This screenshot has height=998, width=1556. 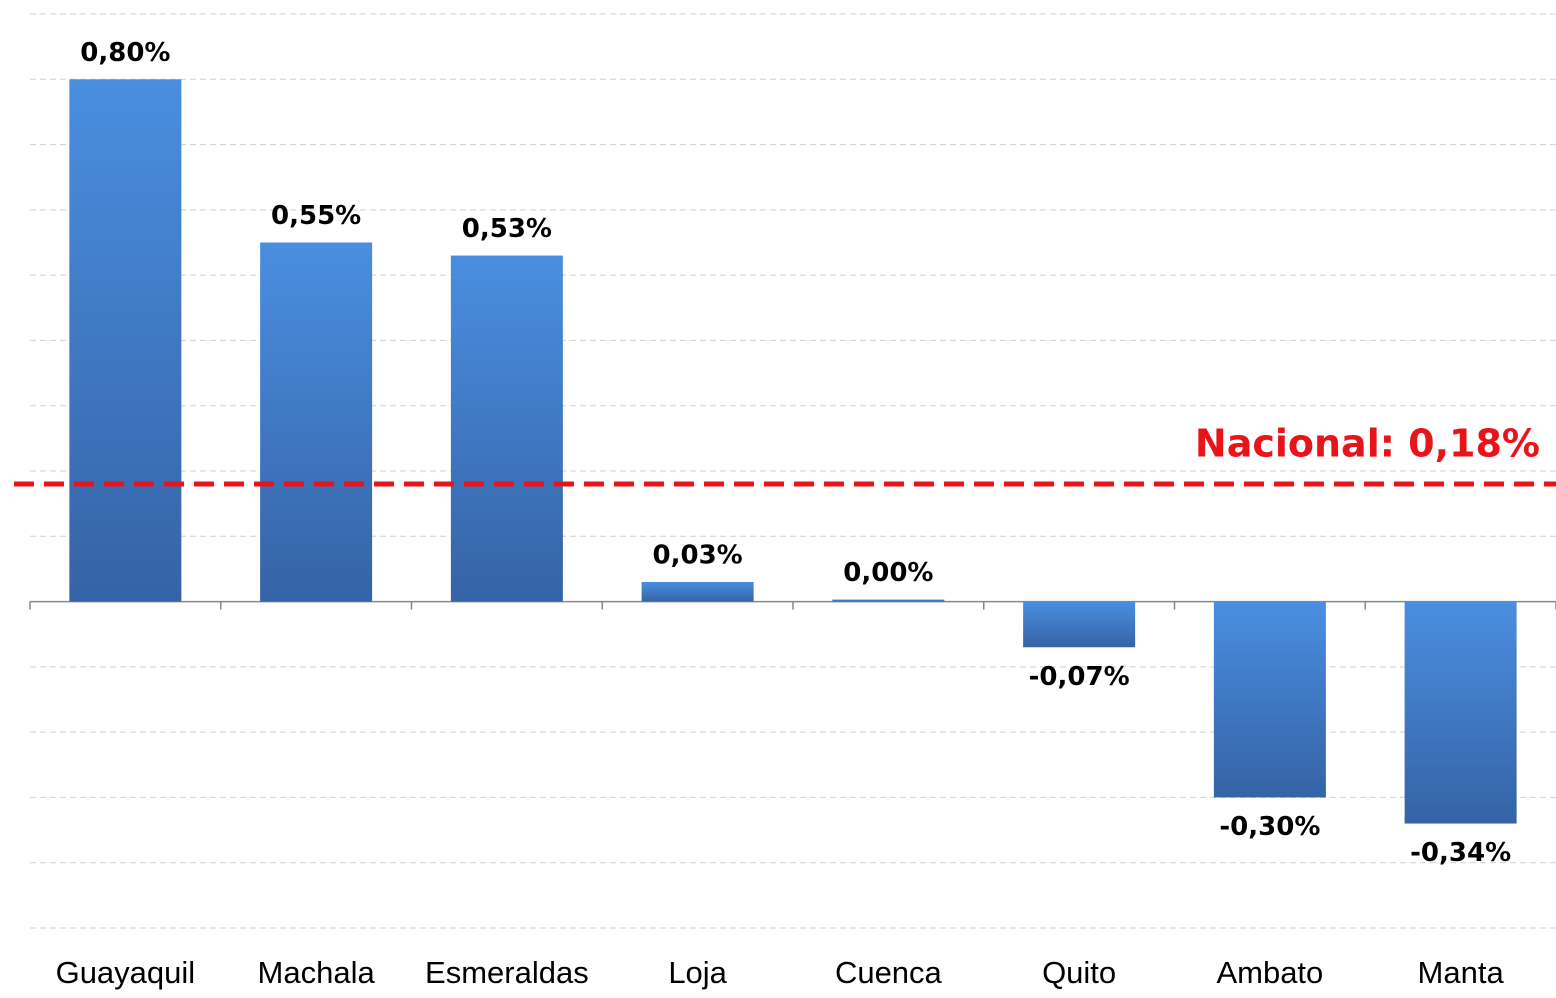 What do you see at coordinates (507, 229) in the screenshot?
I see `data-label: 0,53%` at bounding box center [507, 229].